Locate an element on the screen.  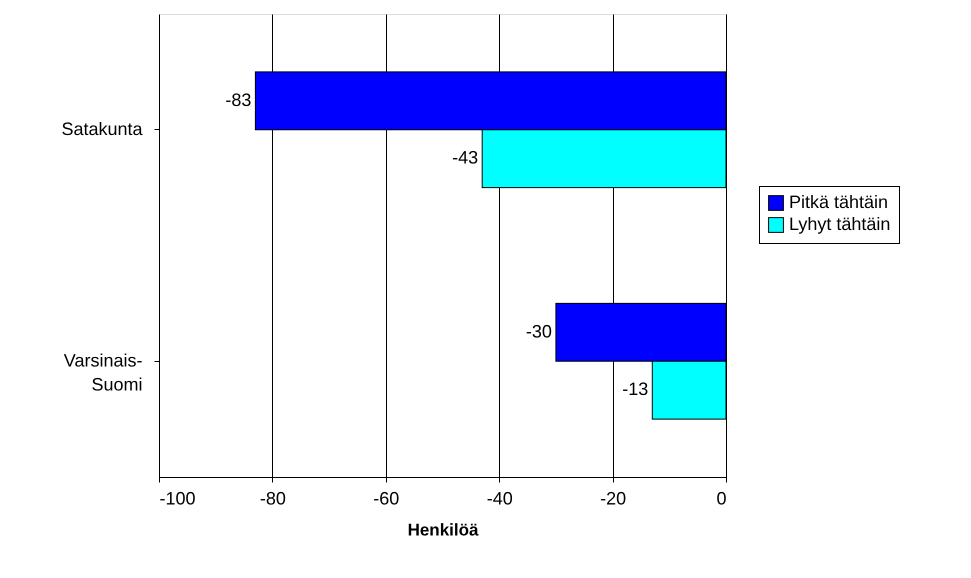
data-label: -30 is located at coordinates (539, 331).